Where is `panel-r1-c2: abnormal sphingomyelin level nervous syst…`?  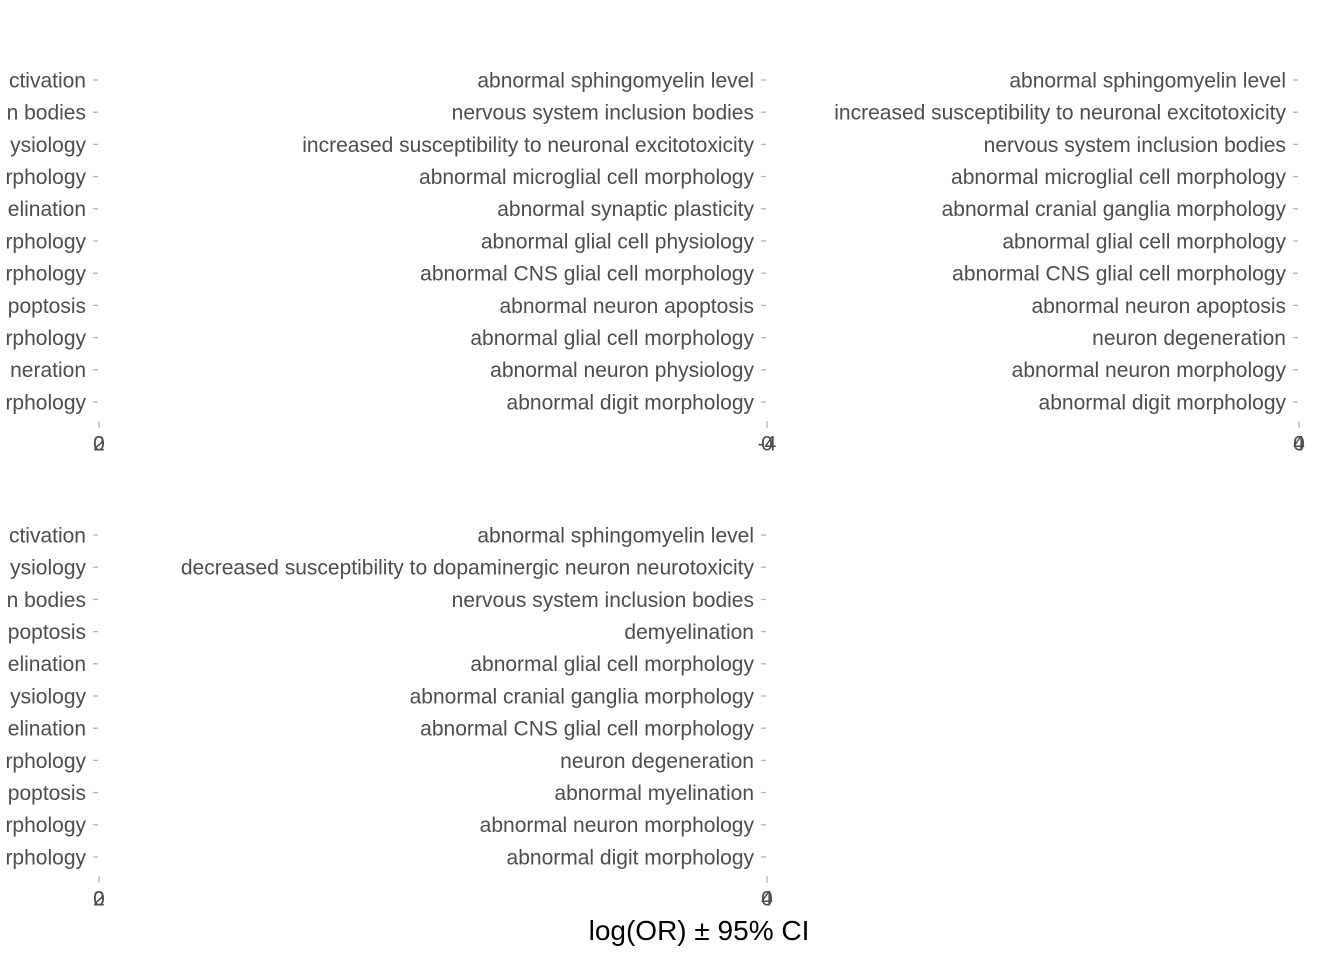
panel-r1-c2: abnormal sphingomyelin level nervous syst… is located at coordinates (539, 262).